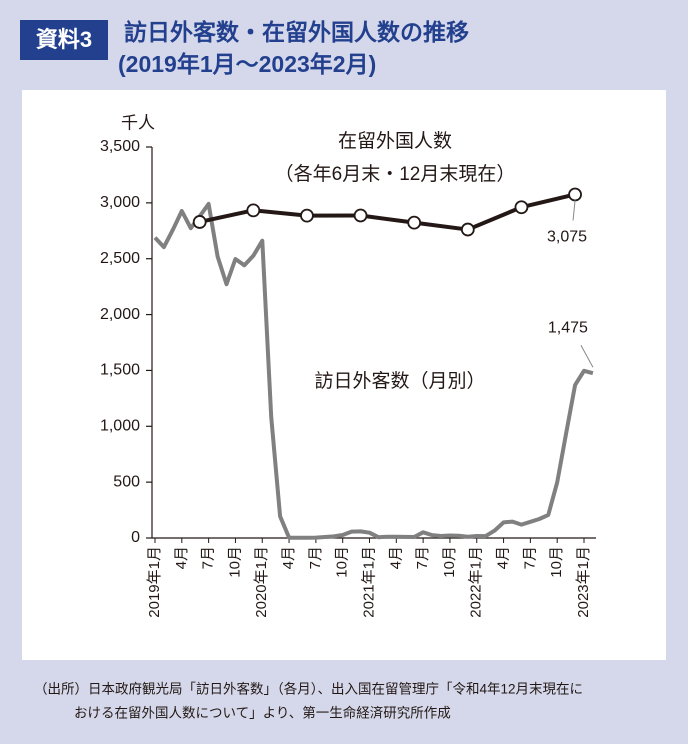 The width and height of the screenshot is (688, 744). What do you see at coordinates (476, 582) in the screenshot?
I see `x-tick-label: 2022年1月` at bounding box center [476, 582].